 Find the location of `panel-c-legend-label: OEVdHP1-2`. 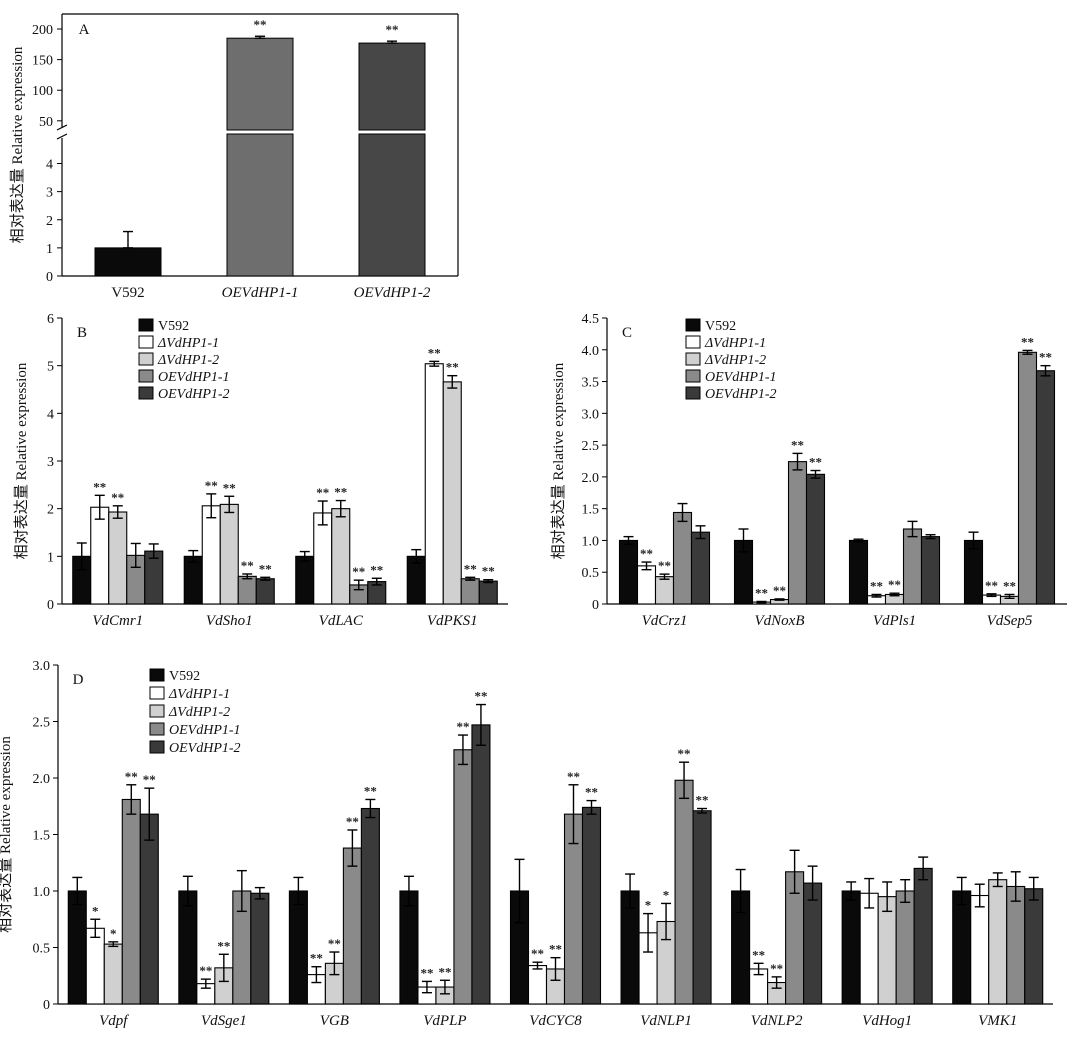

panel-c-legend-label: OEVdHP1-2 is located at coordinates (741, 394).